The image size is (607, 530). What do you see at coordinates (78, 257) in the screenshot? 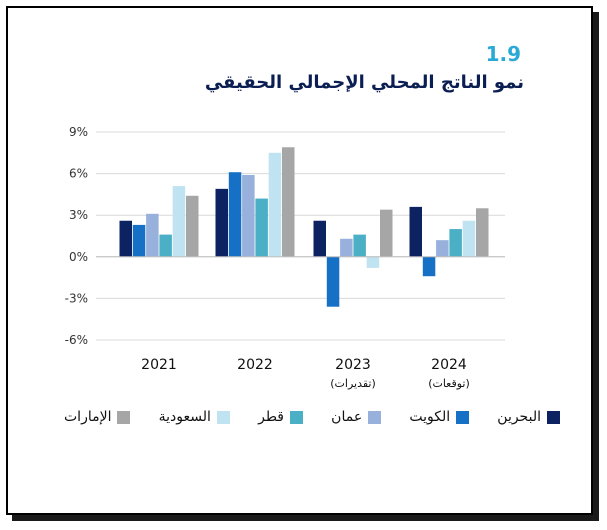
I see `y-tick-label: 0%` at bounding box center [78, 257].